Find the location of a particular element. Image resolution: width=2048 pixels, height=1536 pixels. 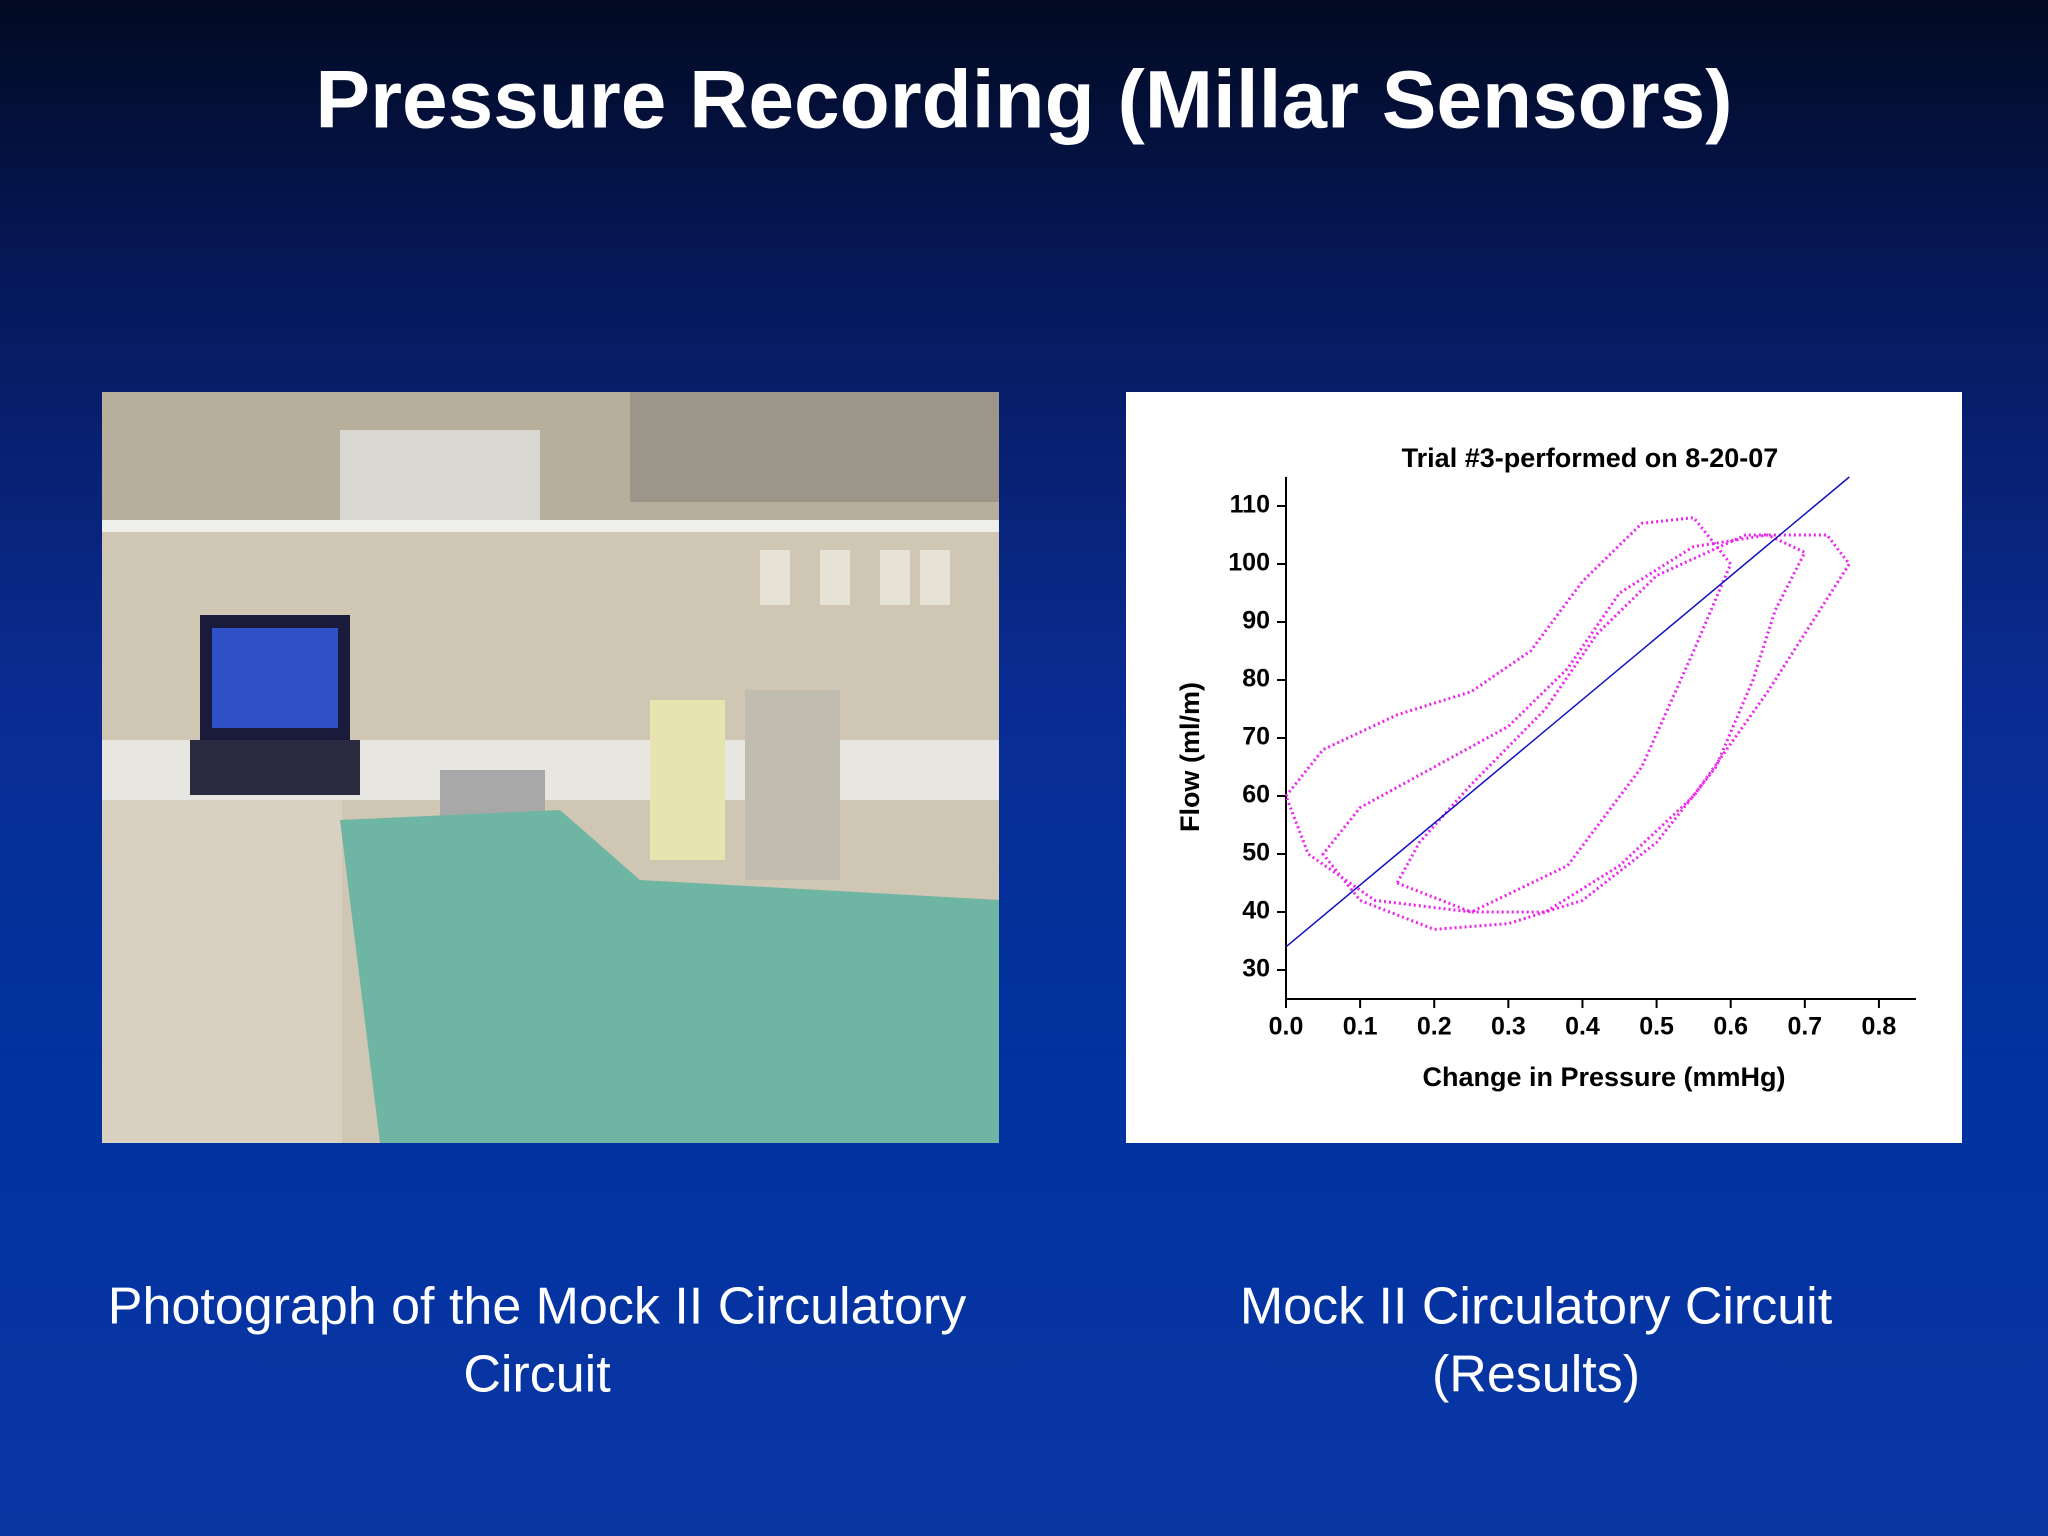

x-axis-label: Change in Pressure (mmHg) is located at coordinates (1603, 1077).